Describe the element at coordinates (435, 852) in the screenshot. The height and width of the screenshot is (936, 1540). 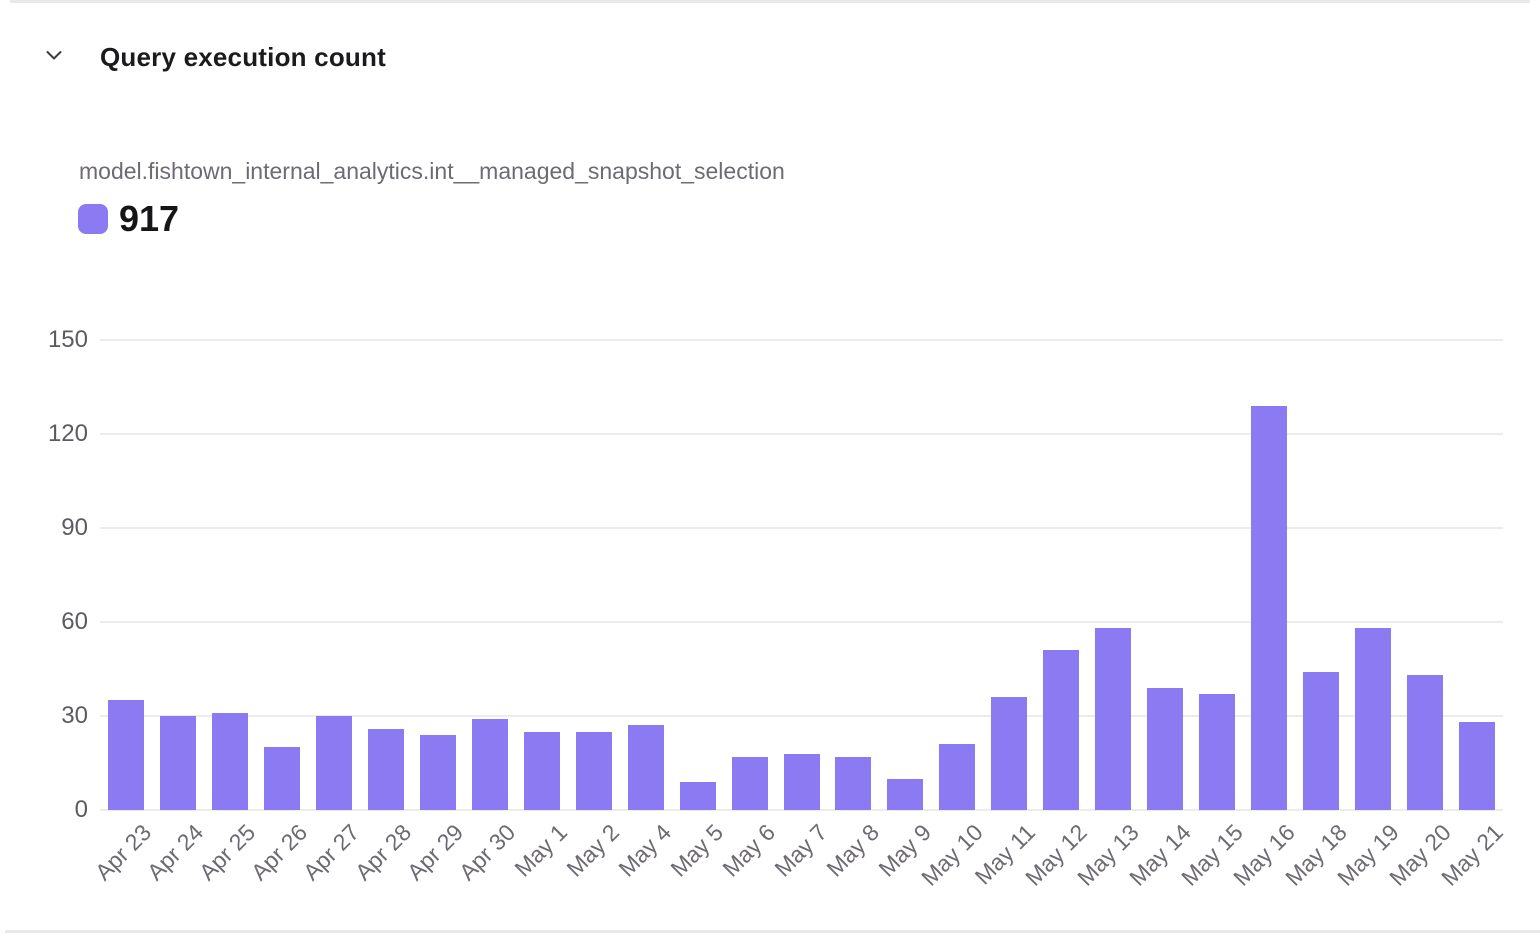
I see `x-axis-tick-label: Apr 29` at that location.